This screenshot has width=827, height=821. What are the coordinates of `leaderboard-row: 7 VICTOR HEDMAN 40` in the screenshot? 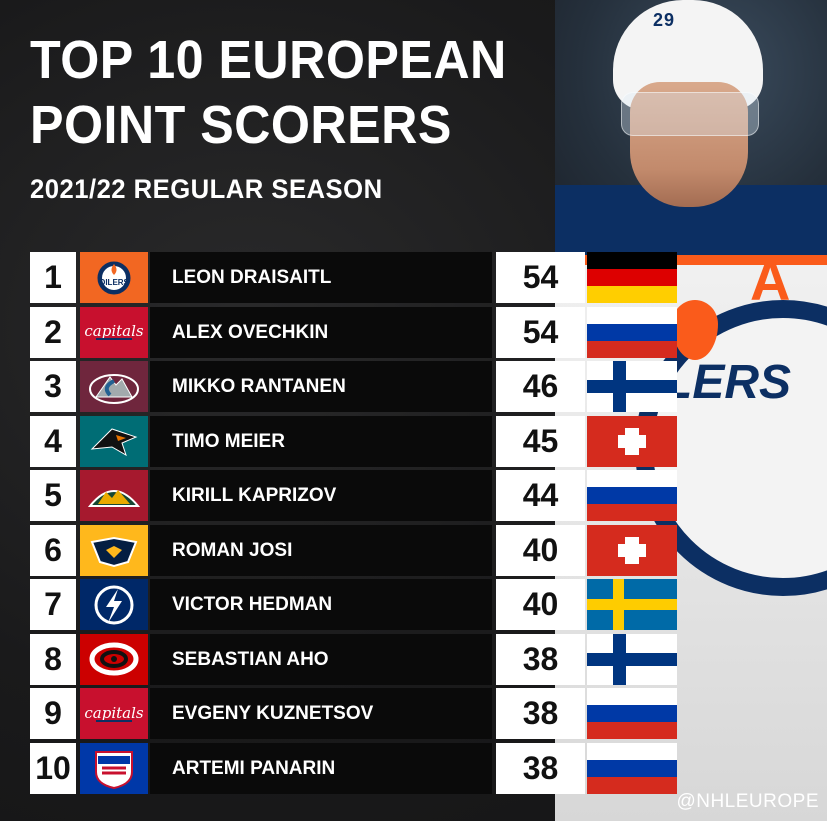 It's located at (353, 604).